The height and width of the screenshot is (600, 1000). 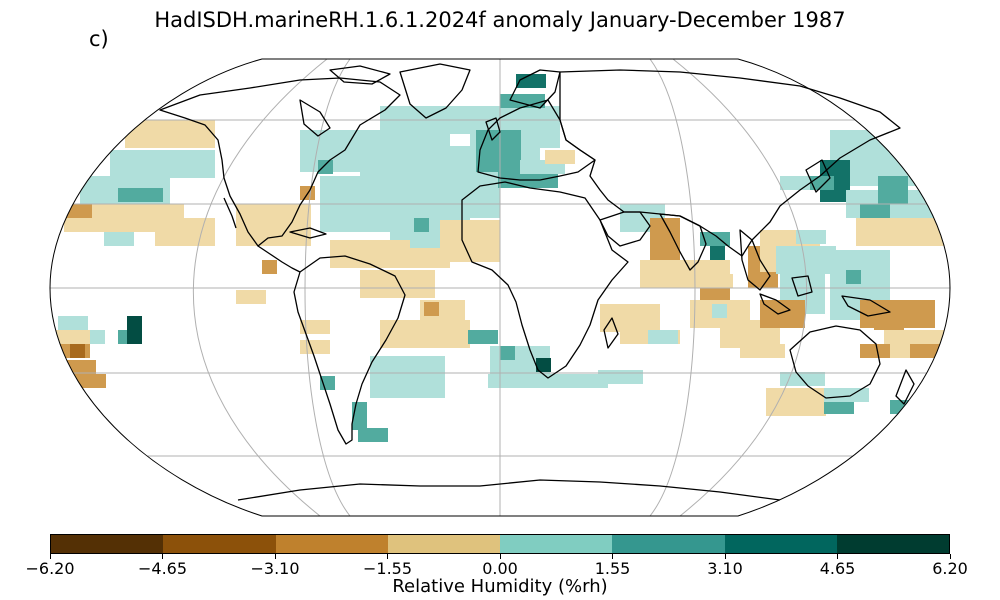 I want to click on coast-india, so click(x=683, y=242).